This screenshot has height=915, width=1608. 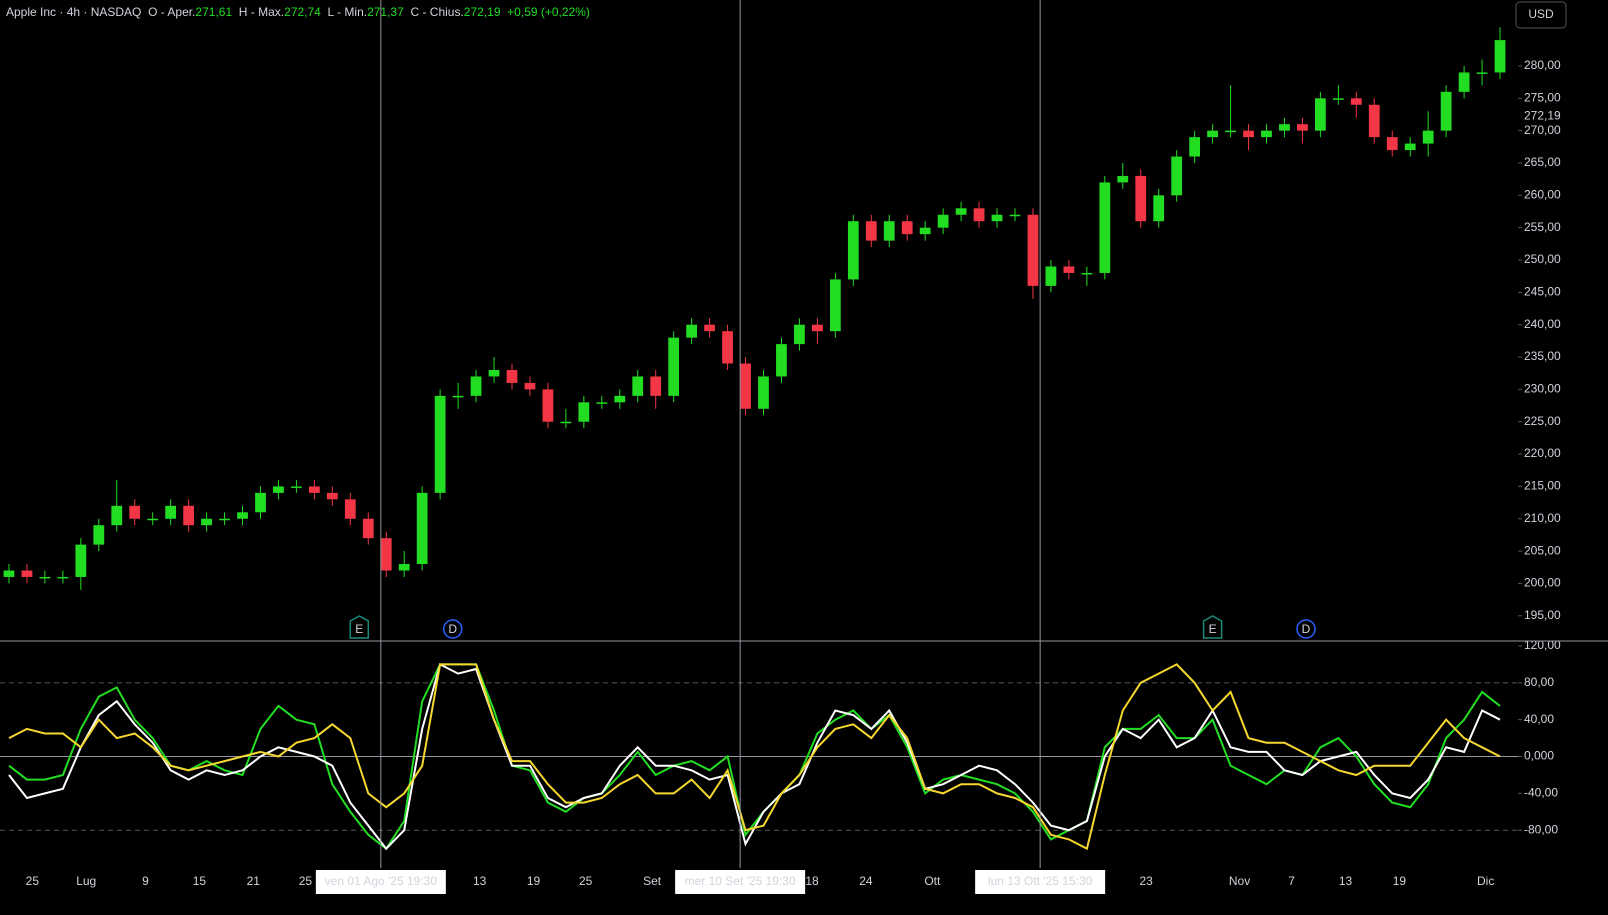 What do you see at coordinates (1542, 130) in the screenshot?
I see `y-tick-label: 270,00` at bounding box center [1542, 130].